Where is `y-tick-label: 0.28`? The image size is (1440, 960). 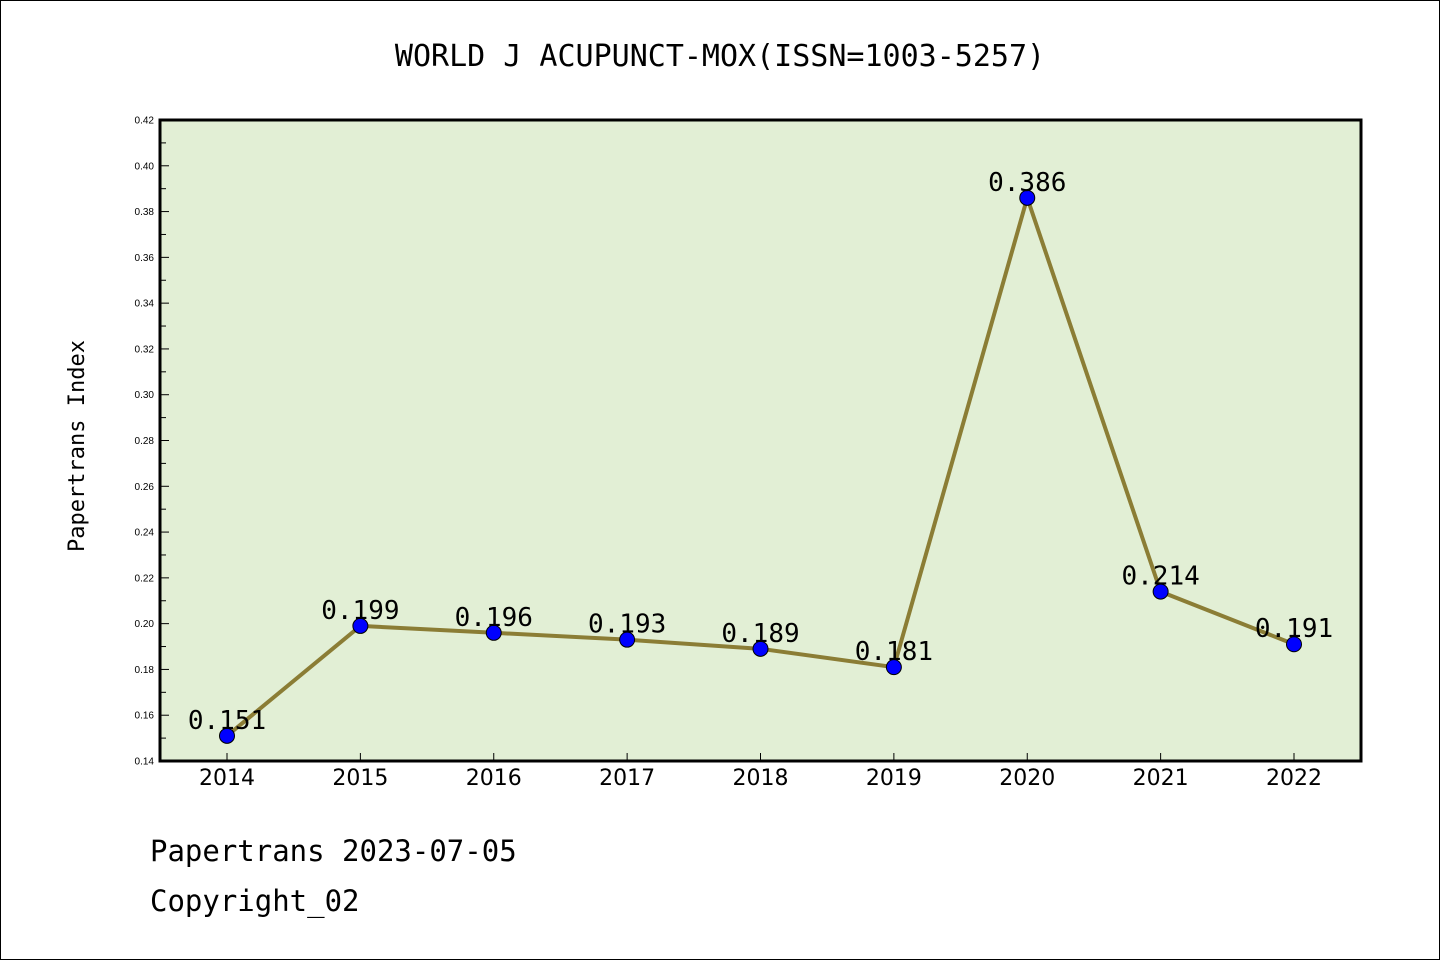 y-tick-label: 0.28 is located at coordinates (145, 441).